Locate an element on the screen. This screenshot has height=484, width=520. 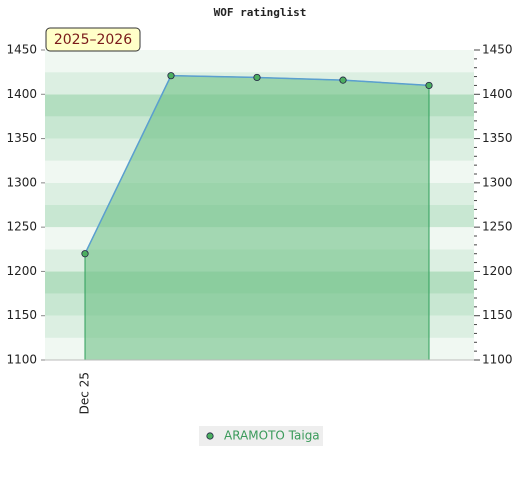
y-tick-label: 1250 is located at coordinates (21, 227).